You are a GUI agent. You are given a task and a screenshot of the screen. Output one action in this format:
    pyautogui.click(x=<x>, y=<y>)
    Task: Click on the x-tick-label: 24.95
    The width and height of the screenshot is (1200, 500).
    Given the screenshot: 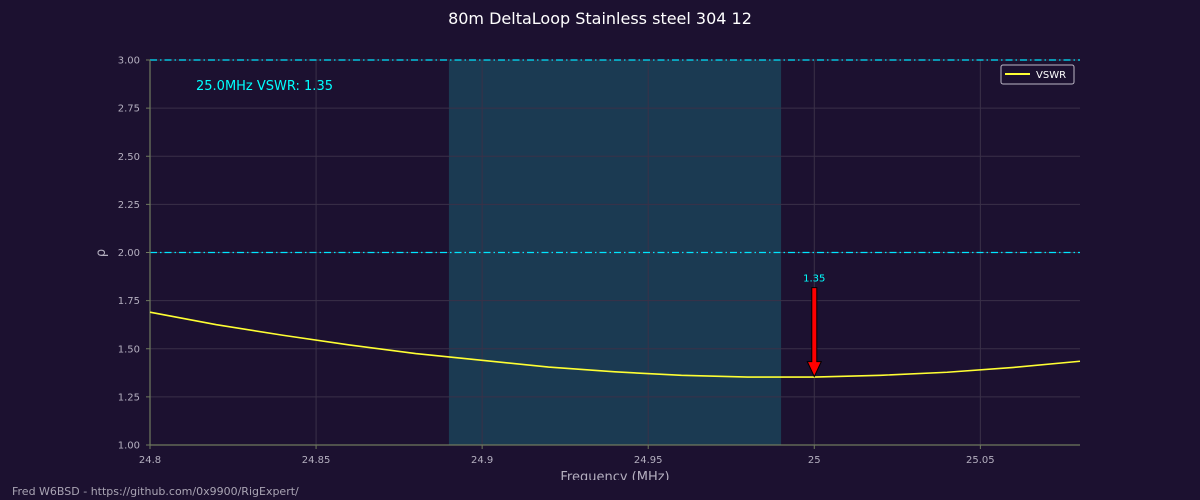 What is the action you would take?
    pyautogui.click(x=648, y=460)
    